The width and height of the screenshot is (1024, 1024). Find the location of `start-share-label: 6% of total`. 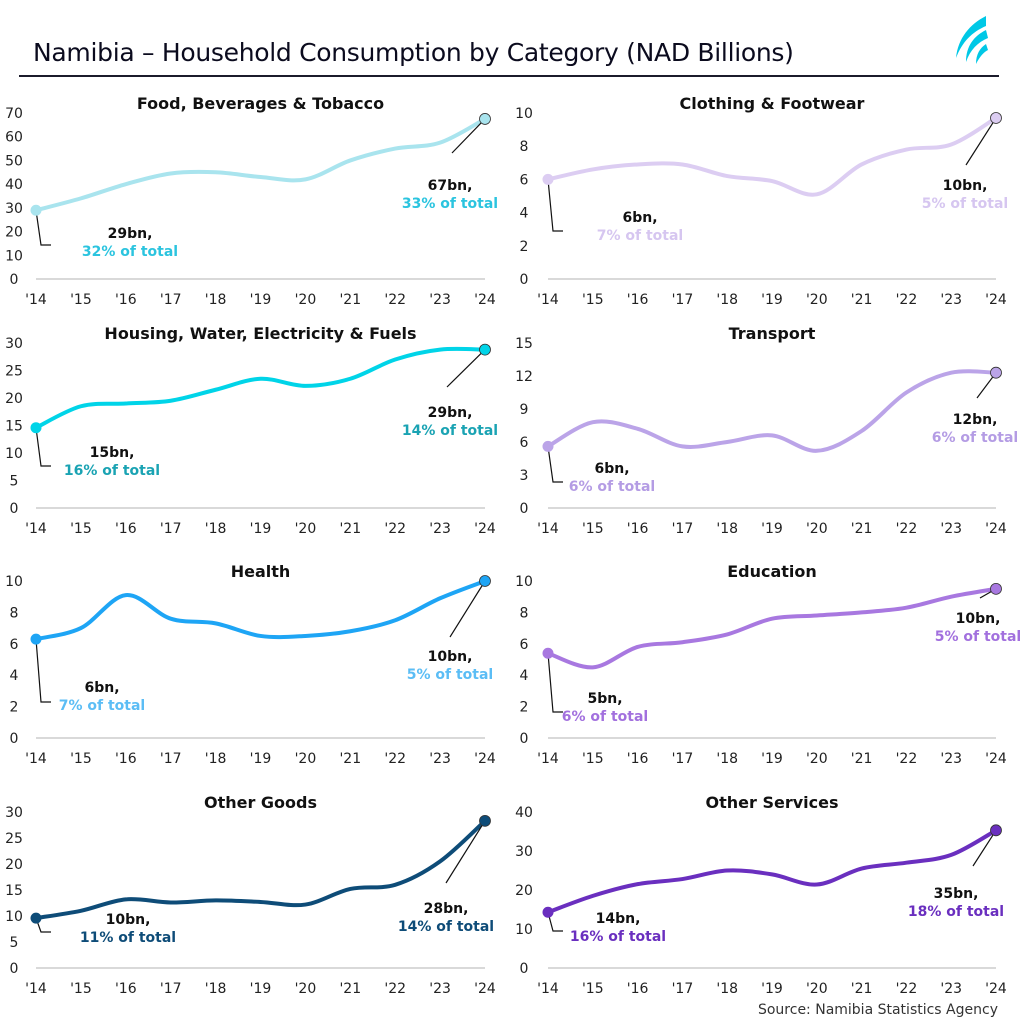

start-share-label: 6% of total is located at coordinates (612, 487).